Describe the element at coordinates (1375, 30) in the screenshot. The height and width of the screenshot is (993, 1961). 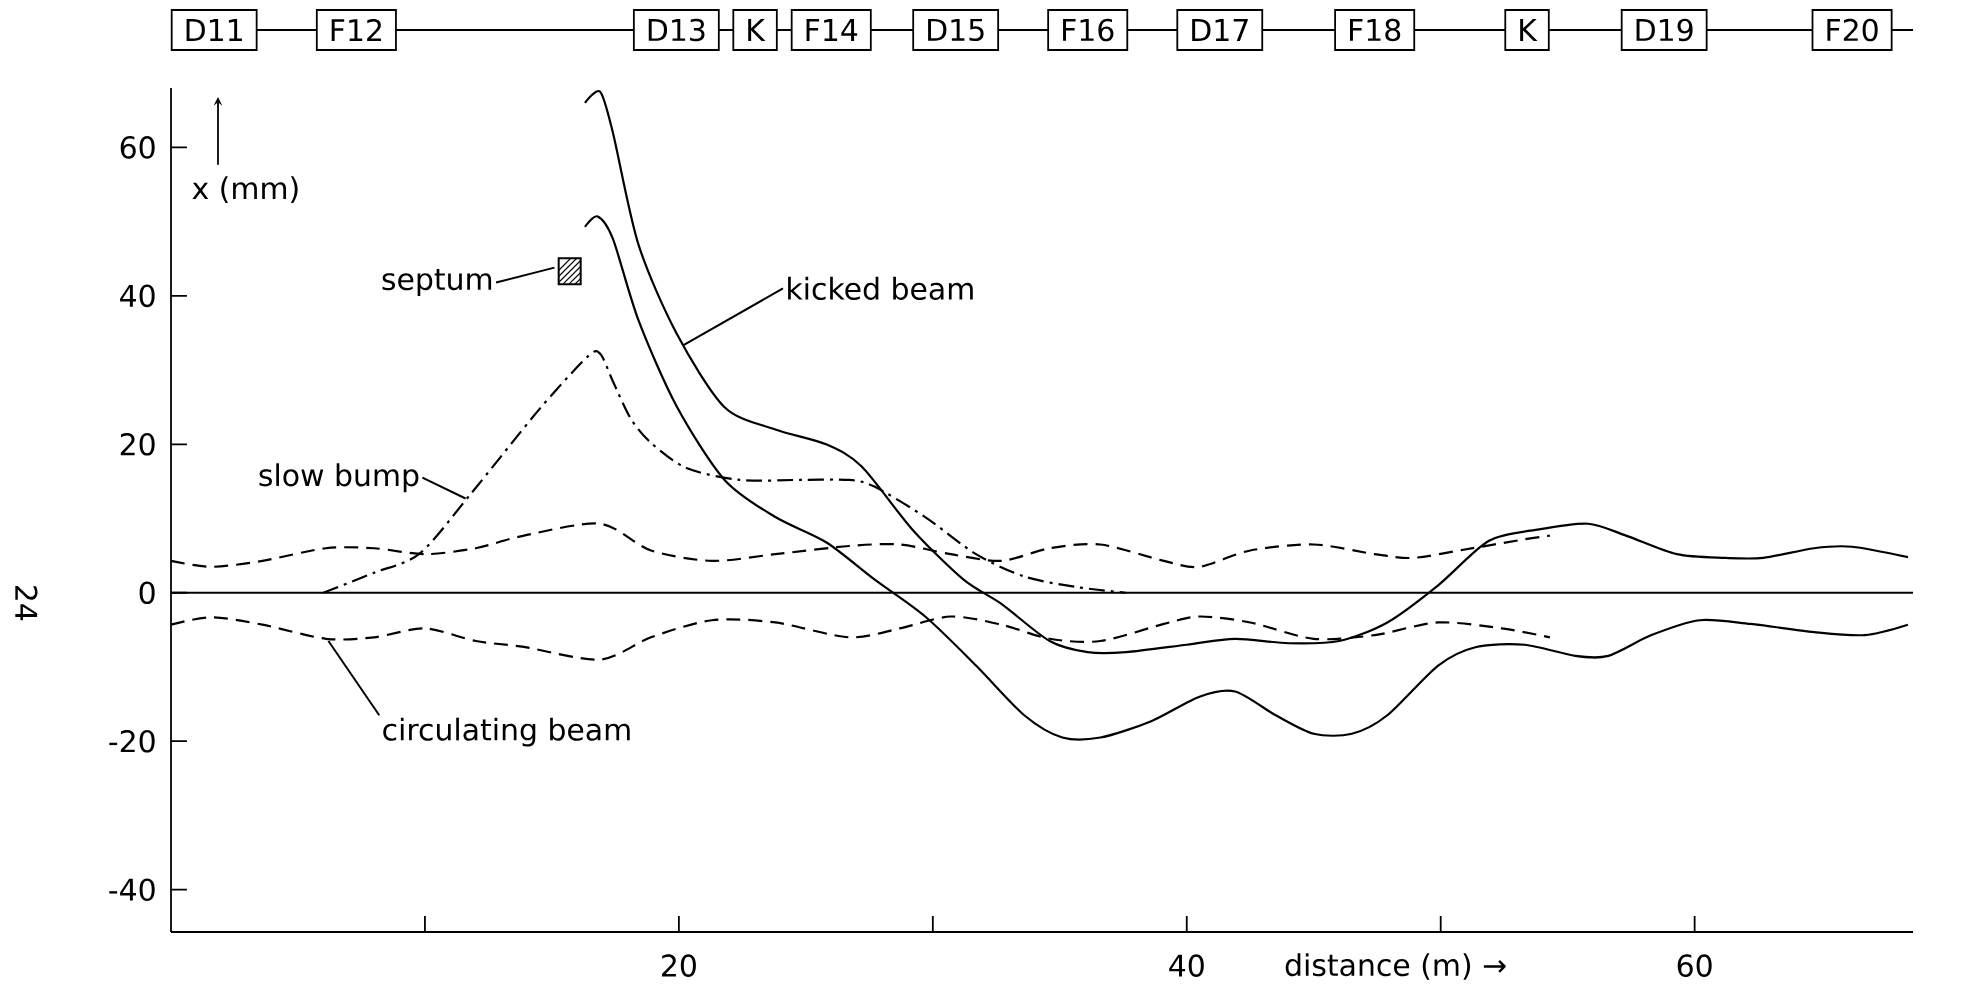
I see `text: F18` at that location.